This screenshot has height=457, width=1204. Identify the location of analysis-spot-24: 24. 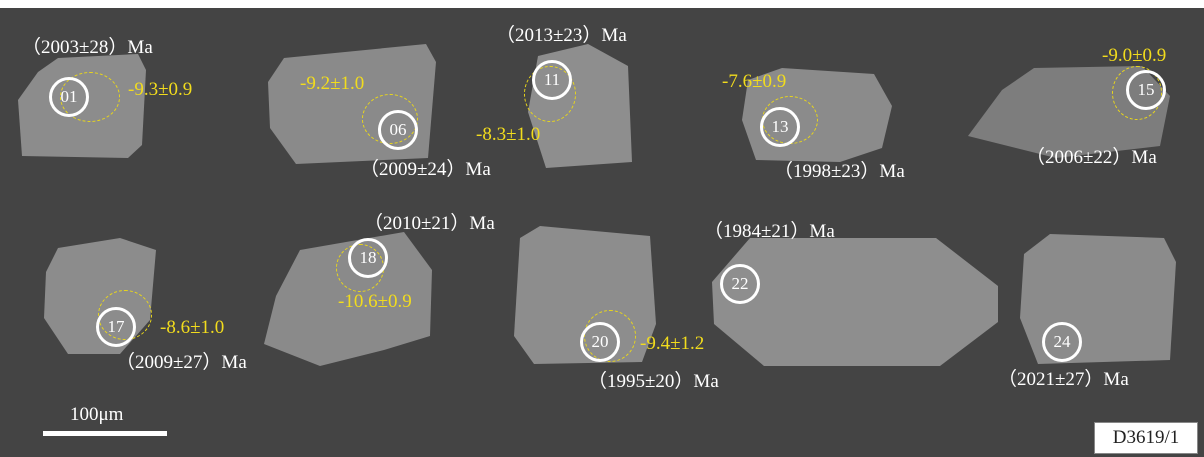
(1062, 342).